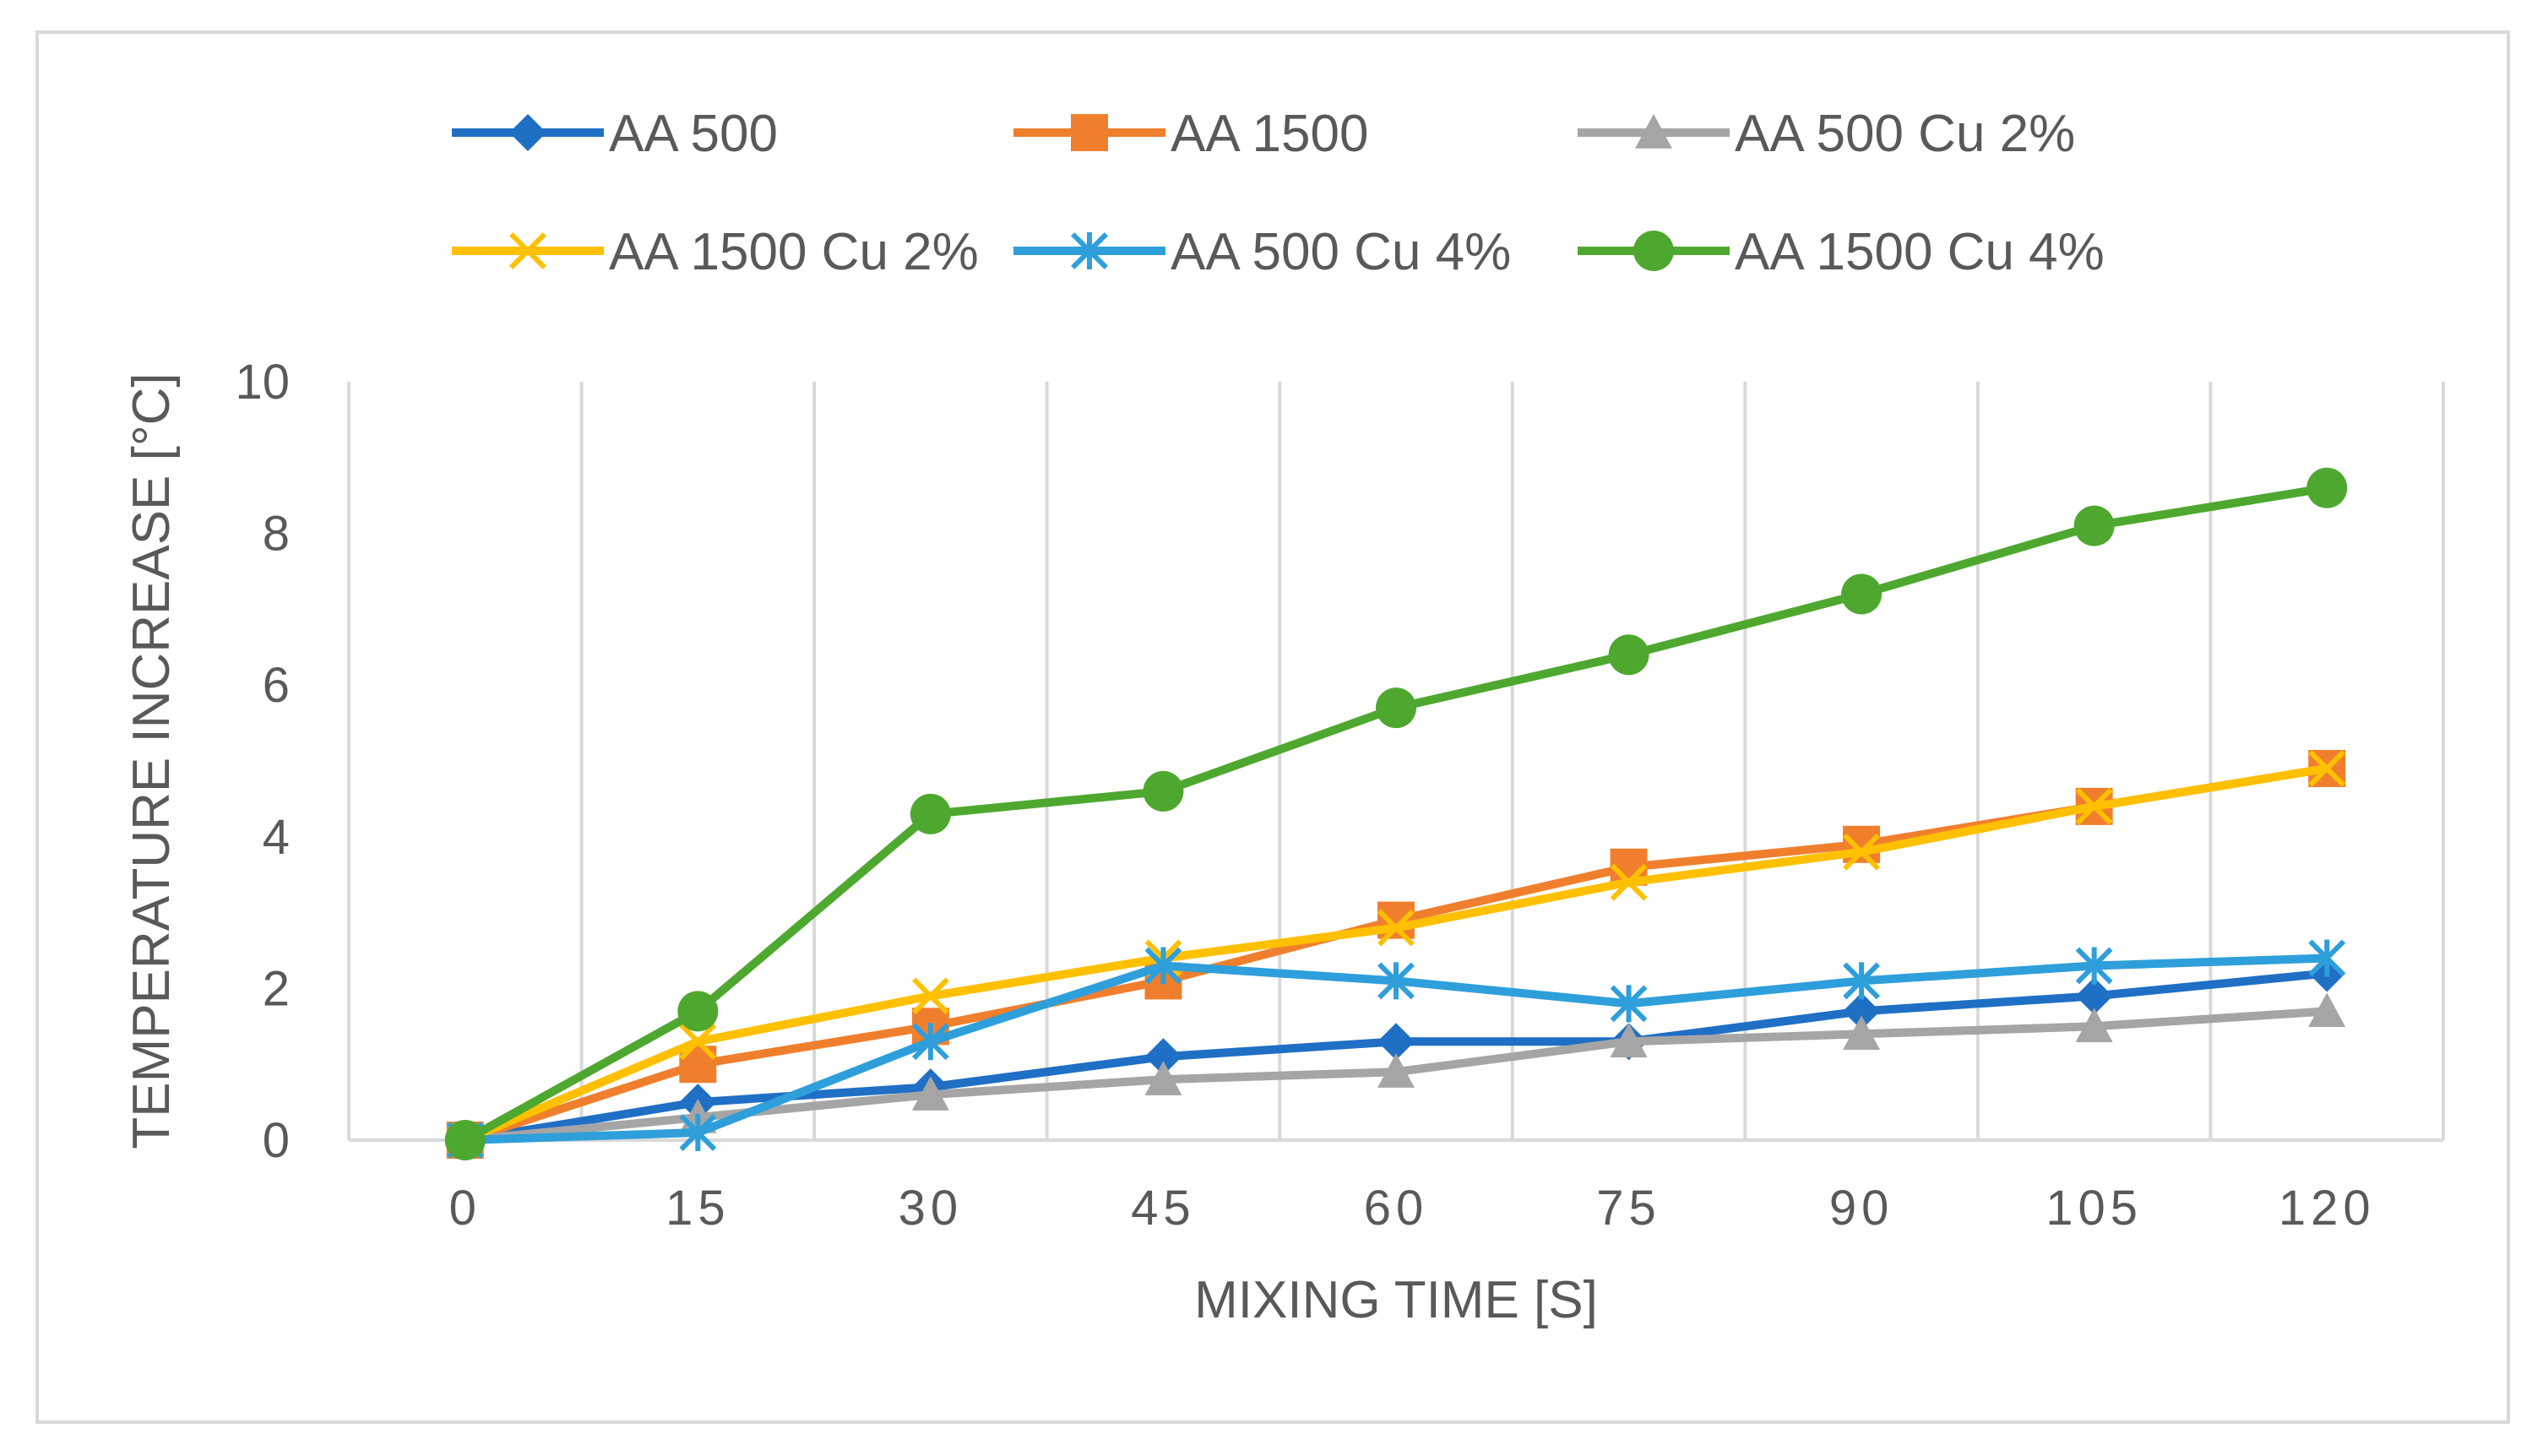 The width and height of the screenshot is (2548, 1456). I want to click on x-tick-label: 75, so click(1628, 1208).